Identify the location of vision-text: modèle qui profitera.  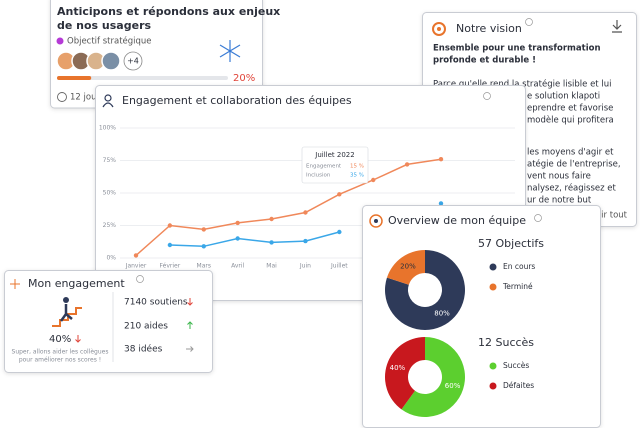
(570, 120).